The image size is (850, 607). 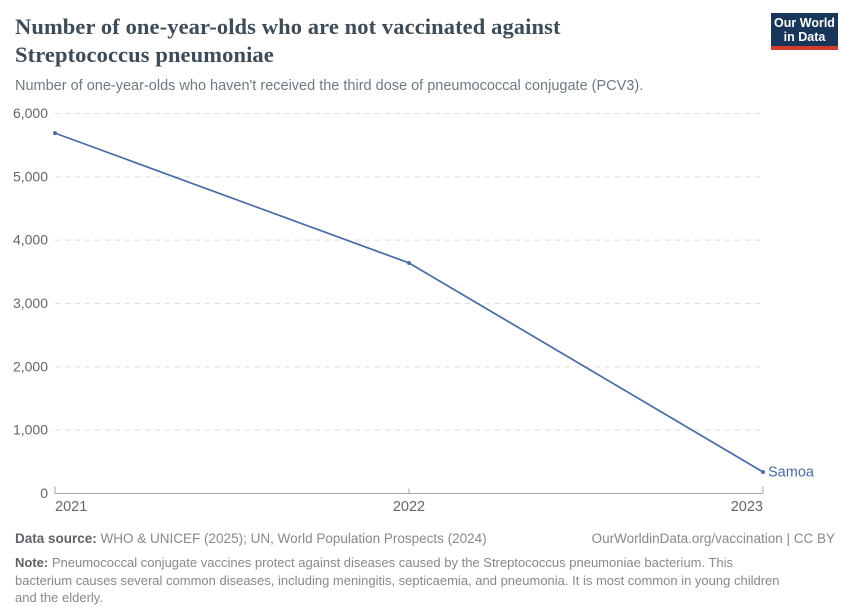 What do you see at coordinates (687, 538) in the screenshot?
I see `owid-url-link: OurWorldinData.org/vaccination` at bounding box center [687, 538].